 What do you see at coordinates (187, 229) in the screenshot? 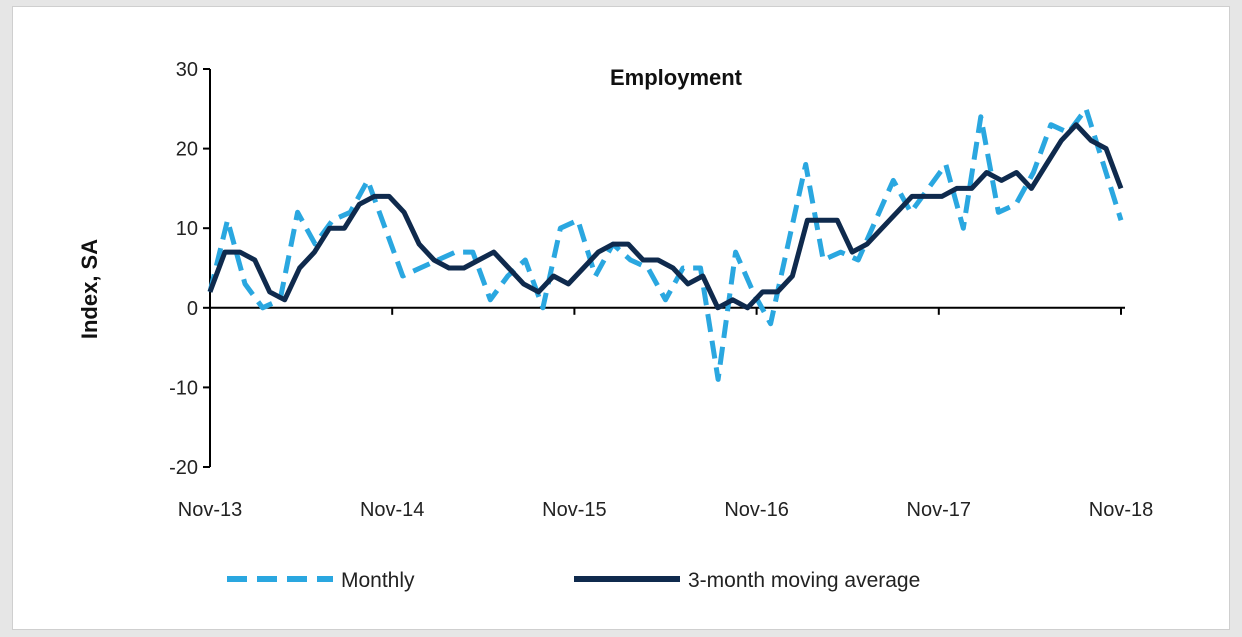
I see `y-tick-label: 10` at bounding box center [187, 229].